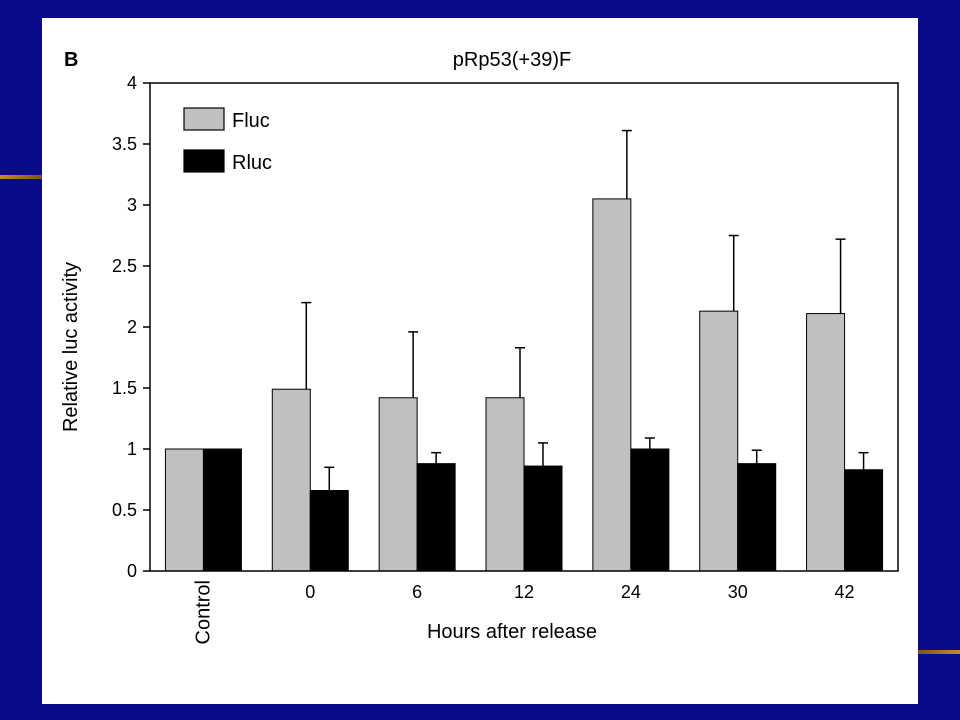 This screenshot has height=720, width=960. I want to click on y-tick-label: 2, so click(132, 327).